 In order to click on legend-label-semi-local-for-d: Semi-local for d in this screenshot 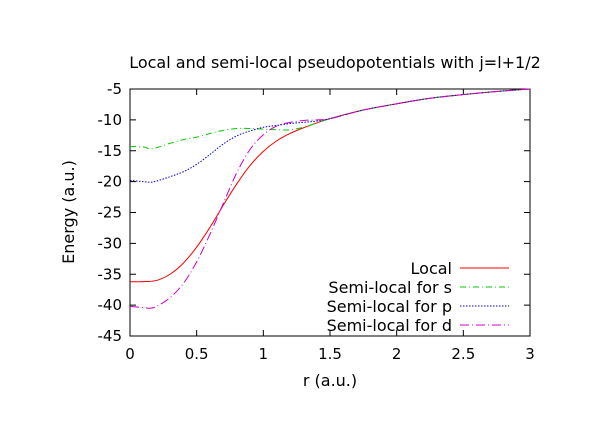, I will do `click(389, 325)`.